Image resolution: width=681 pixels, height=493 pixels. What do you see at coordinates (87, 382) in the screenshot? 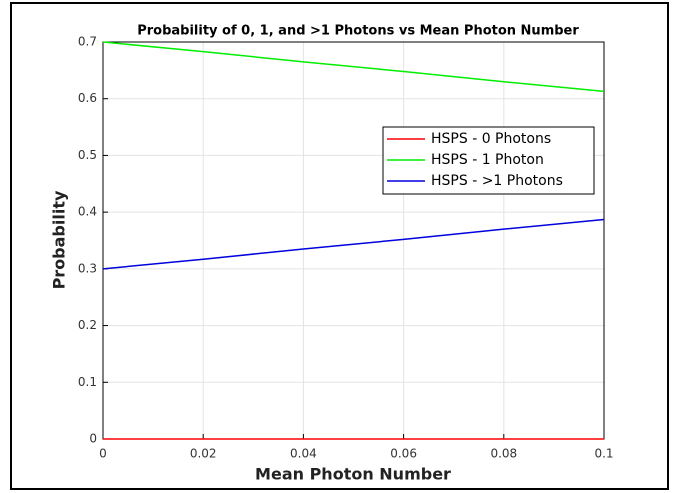
I see `y-tick-label: 0.1` at bounding box center [87, 382].